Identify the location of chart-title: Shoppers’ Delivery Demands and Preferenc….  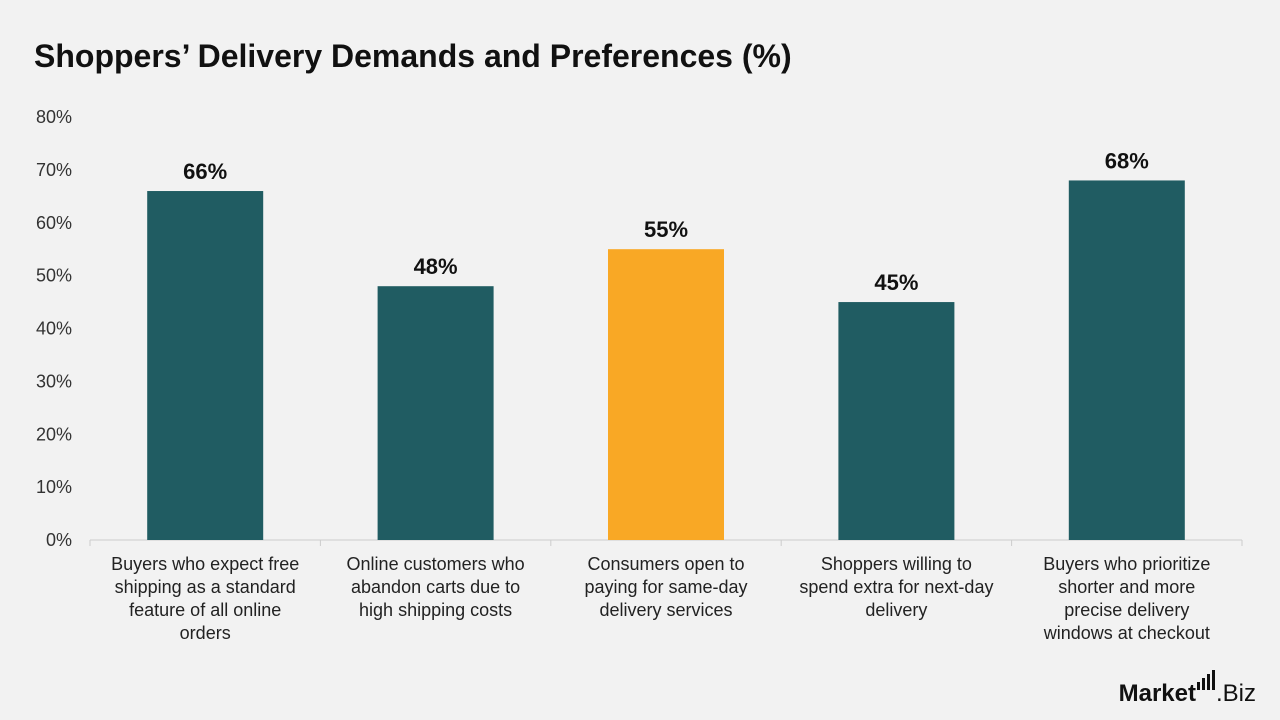
(413, 56).